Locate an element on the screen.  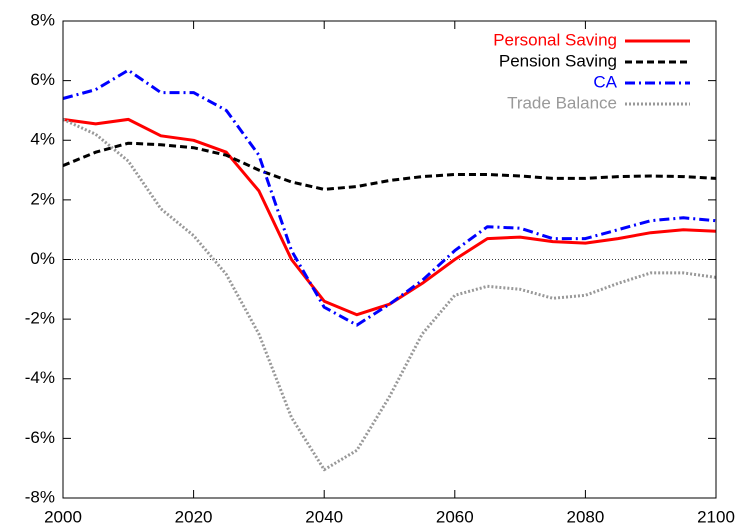
y-tick-label: -8% is located at coordinates (40, 496).